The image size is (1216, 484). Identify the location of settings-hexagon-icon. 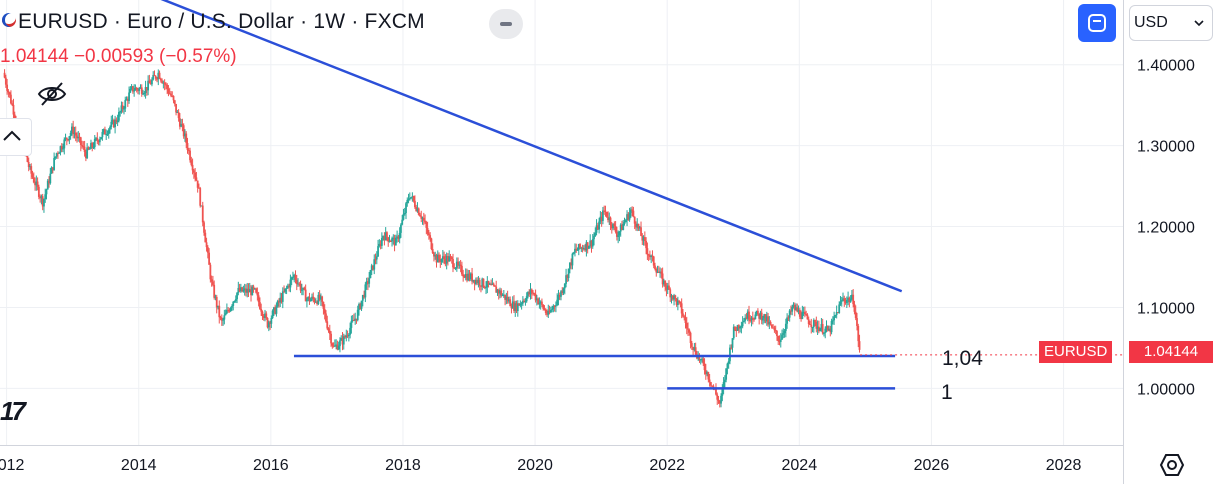
(1172, 465).